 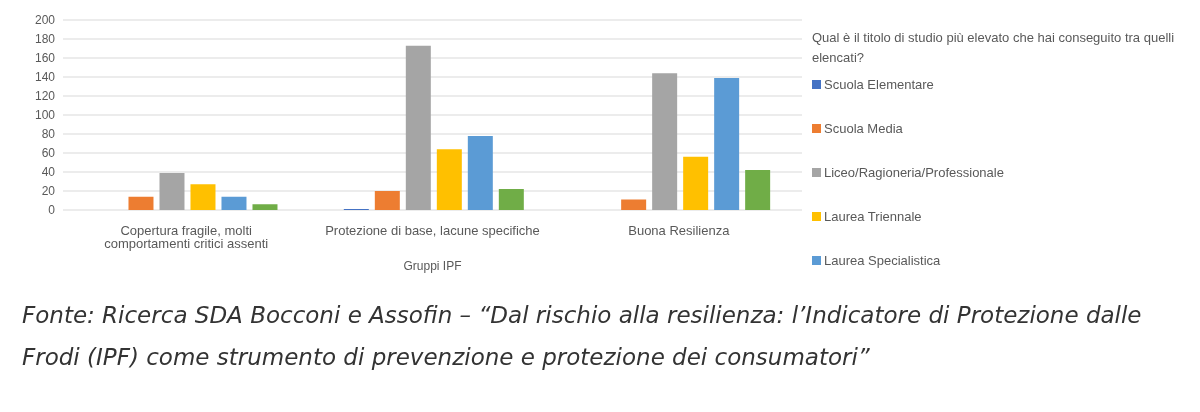 What do you see at coordinates (879, 84) in the screenshot?
I see `legend-label: Scuola Elementare` at bounding box center [879, 84].